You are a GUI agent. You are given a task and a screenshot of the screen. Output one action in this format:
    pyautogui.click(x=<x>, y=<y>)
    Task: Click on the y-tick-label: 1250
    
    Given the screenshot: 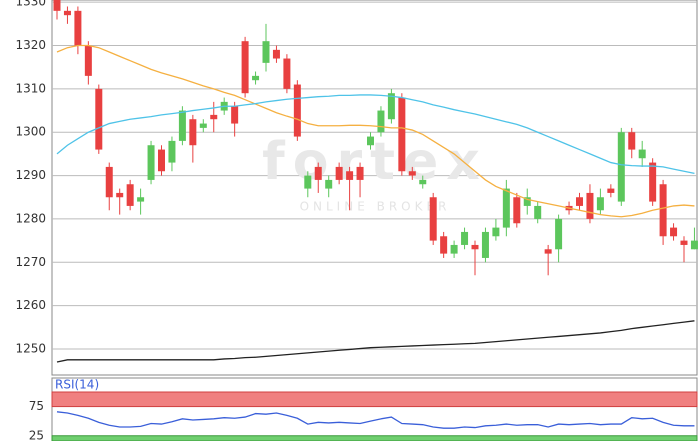 What is the action you would take?
    pyautogui.click(x=30, y=348)
    